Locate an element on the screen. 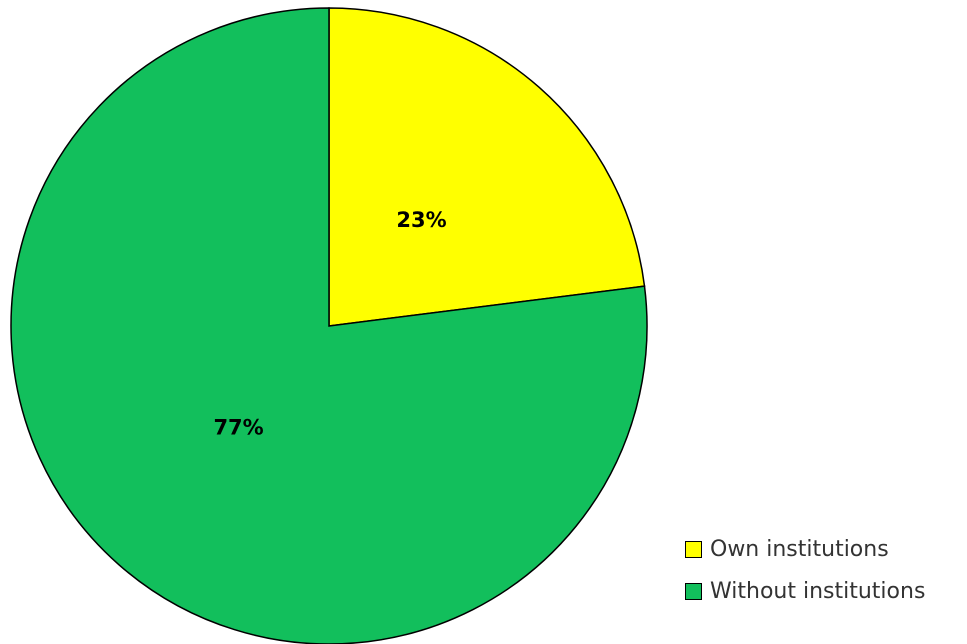 This screenshot has height=644, width=967. legend-item-without-institutions: Without institutions is located at coordinates (805, 591).